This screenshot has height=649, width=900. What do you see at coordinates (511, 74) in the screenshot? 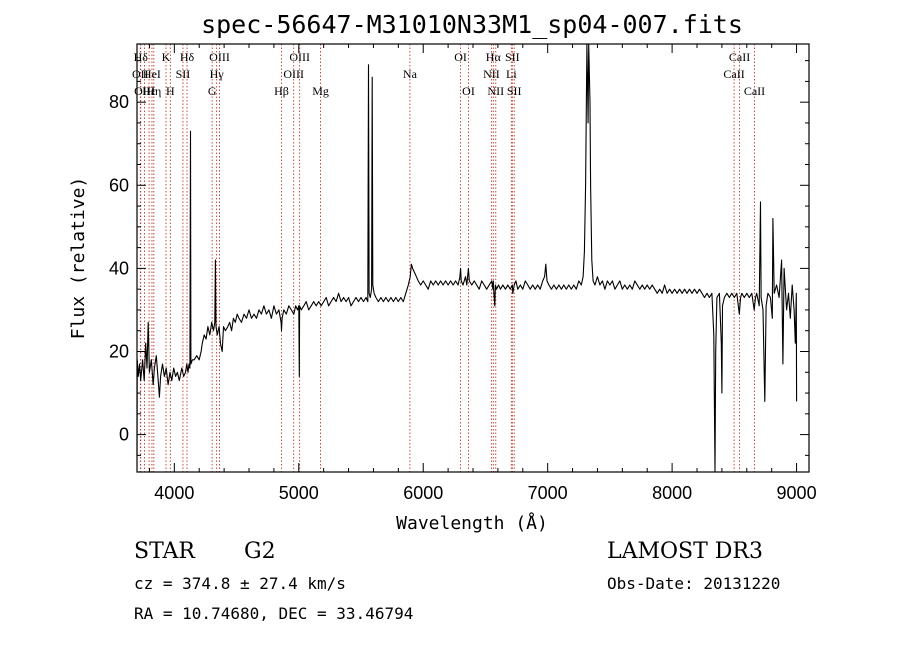
I see `line-marker-label: Li` at bounding box center [511, 74].